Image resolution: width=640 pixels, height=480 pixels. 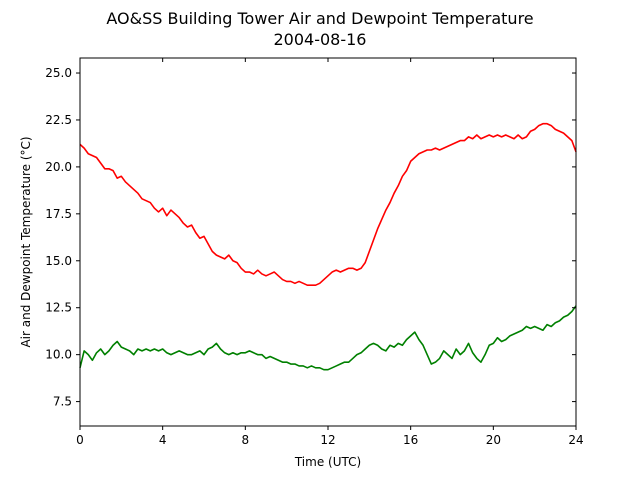 What do you see at coordinates (493, 440) in the screenshot?
I see `x-tick-label: 20` at bounding box center [493, 440].